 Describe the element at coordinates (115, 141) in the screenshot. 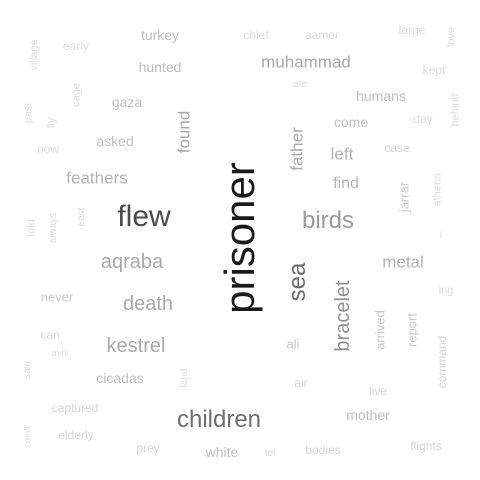

I see `word-asked: asked` at that location.